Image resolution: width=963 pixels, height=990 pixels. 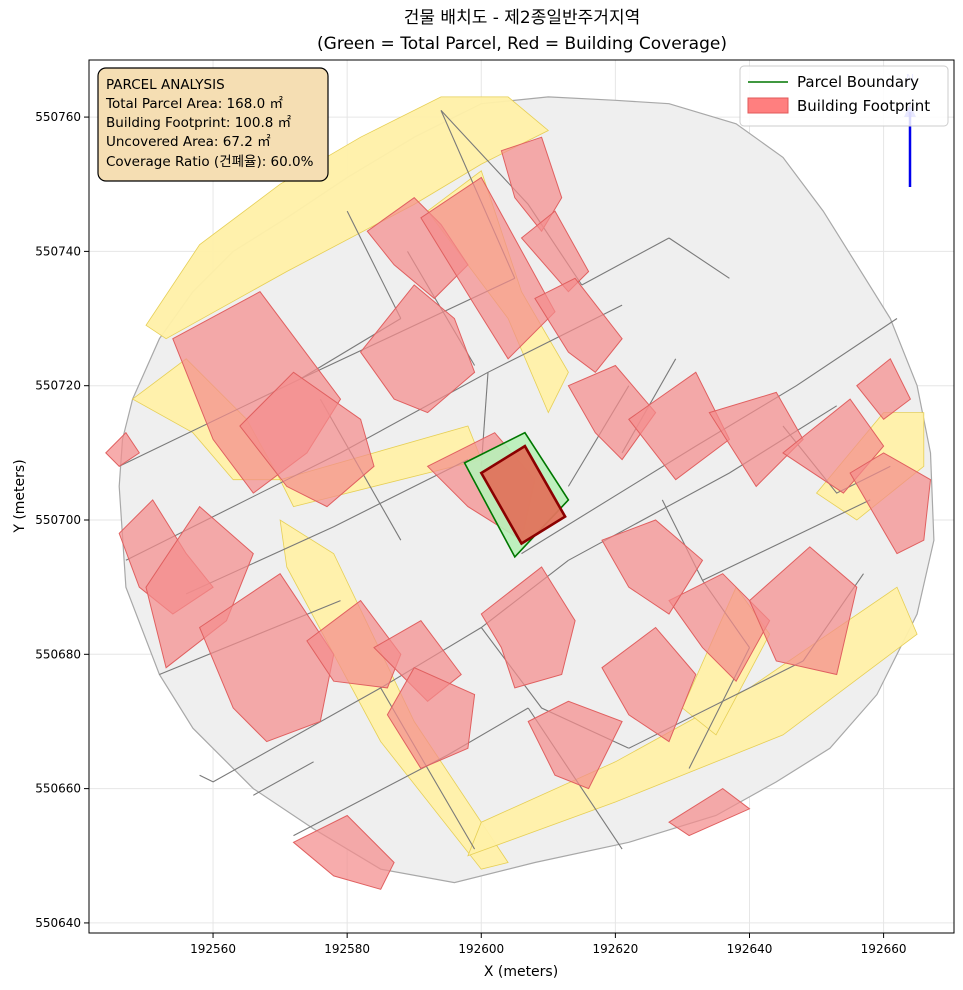 What do you see at coordinates (58, 386) in the screenshot?
I see `y-tick-label: 550720` at bounding box center [58, 386].